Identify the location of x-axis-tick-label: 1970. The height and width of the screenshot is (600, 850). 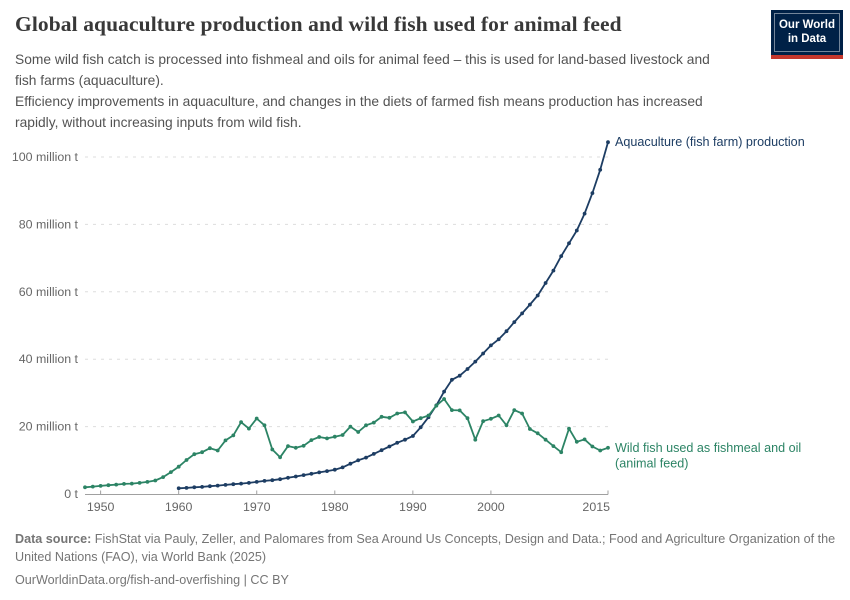
(257, 507).